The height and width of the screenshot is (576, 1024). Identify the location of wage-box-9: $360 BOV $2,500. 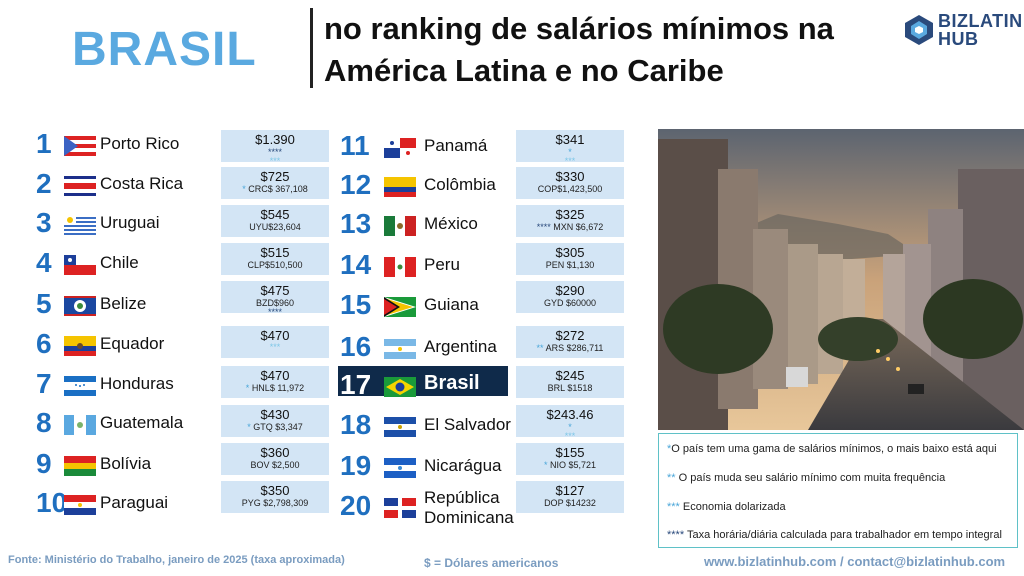
(275, 459).